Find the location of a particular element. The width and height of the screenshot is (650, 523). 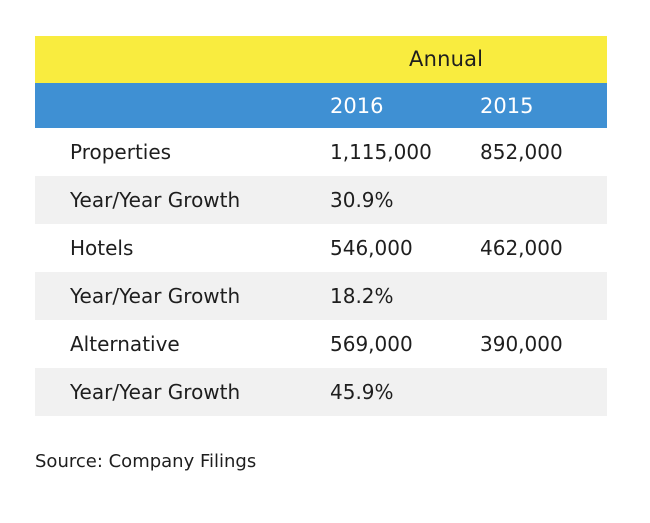

column-header-2015: 2015 is located at coordinates (507, 106).